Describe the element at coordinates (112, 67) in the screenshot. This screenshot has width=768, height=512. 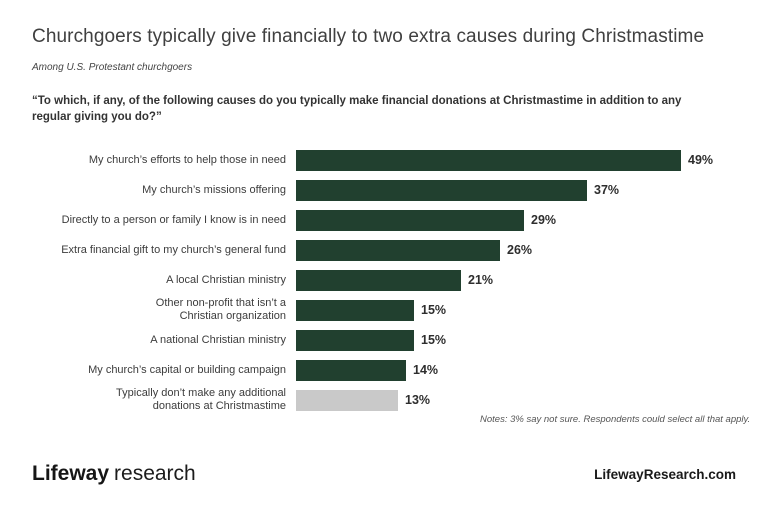
I see `sample-subtitle: Among U.S. Protestant churchgoers` at that location.